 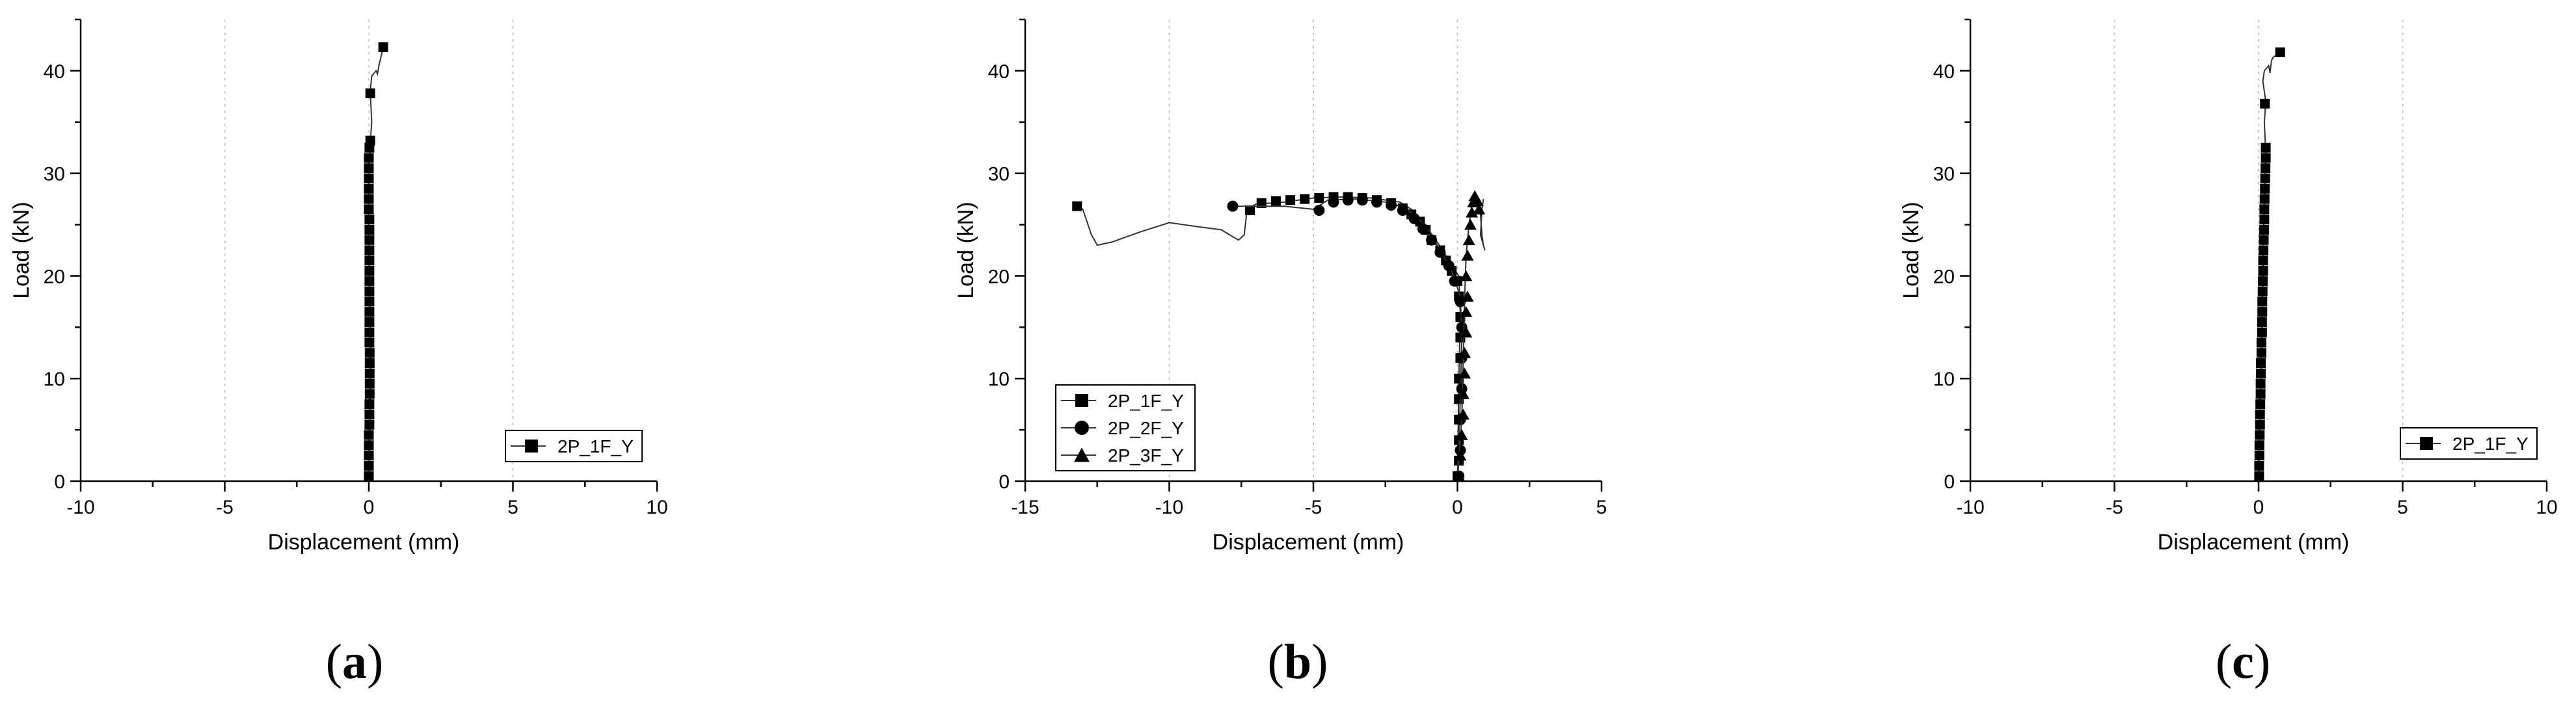 What do you see at coordinates (1944, 379) in the screenshot?
I see `y-tick-label: 10` at bounding box center [1944, 379].